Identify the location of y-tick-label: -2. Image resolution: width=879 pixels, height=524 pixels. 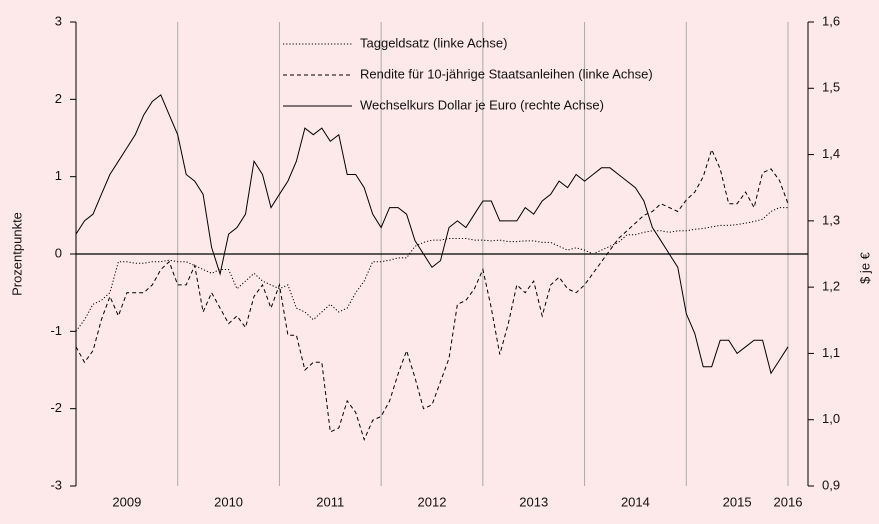
(56, 407).